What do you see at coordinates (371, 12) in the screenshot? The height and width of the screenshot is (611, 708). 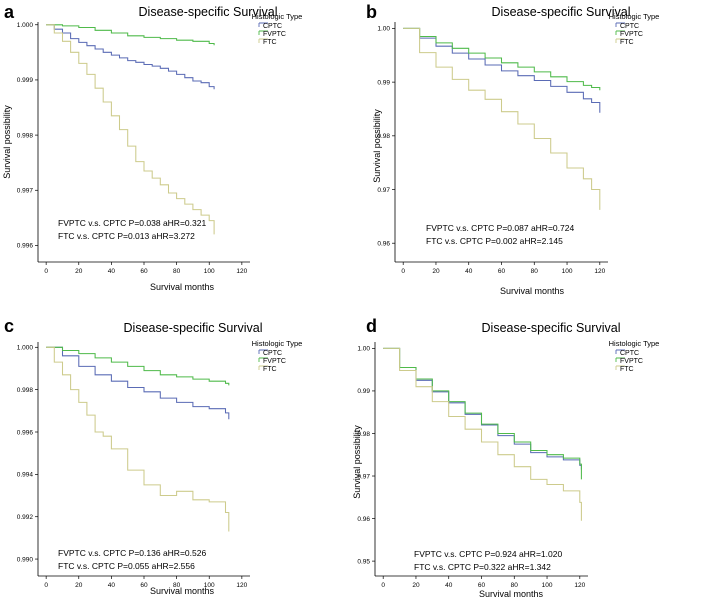 I see `panel-letter: b` at bounding box center [371, 12].